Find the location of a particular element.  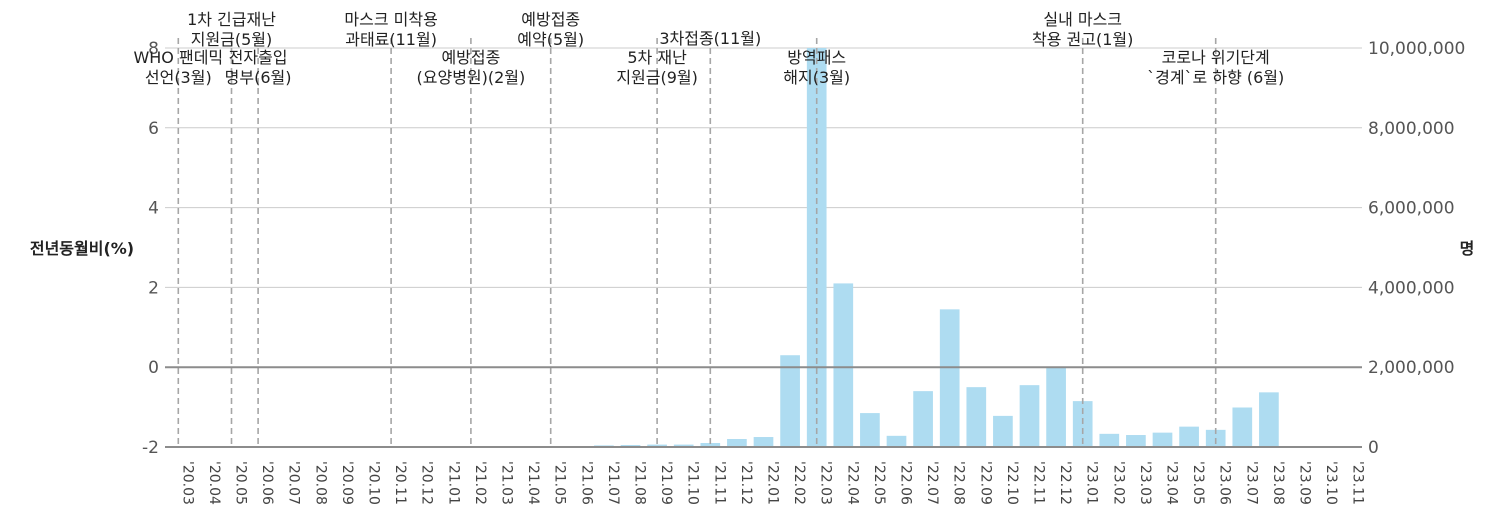

x-tick-label: '22.10 is located at coordinates (1012, 483).